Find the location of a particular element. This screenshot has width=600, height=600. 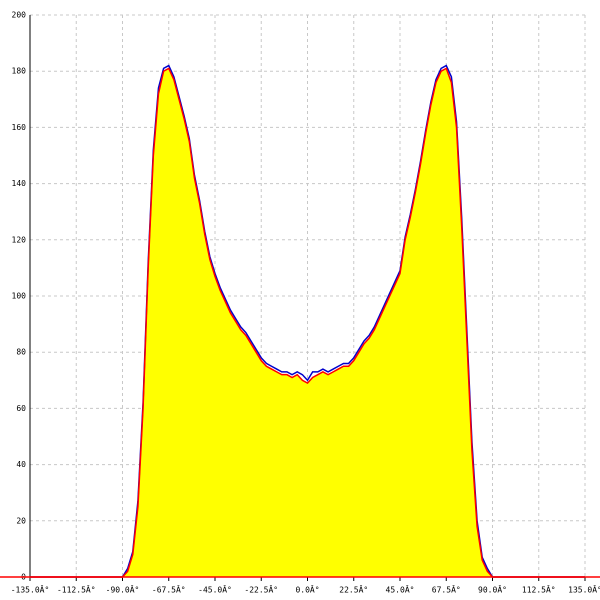

y-tick-label: 180 is located at coordinates (19, 71).